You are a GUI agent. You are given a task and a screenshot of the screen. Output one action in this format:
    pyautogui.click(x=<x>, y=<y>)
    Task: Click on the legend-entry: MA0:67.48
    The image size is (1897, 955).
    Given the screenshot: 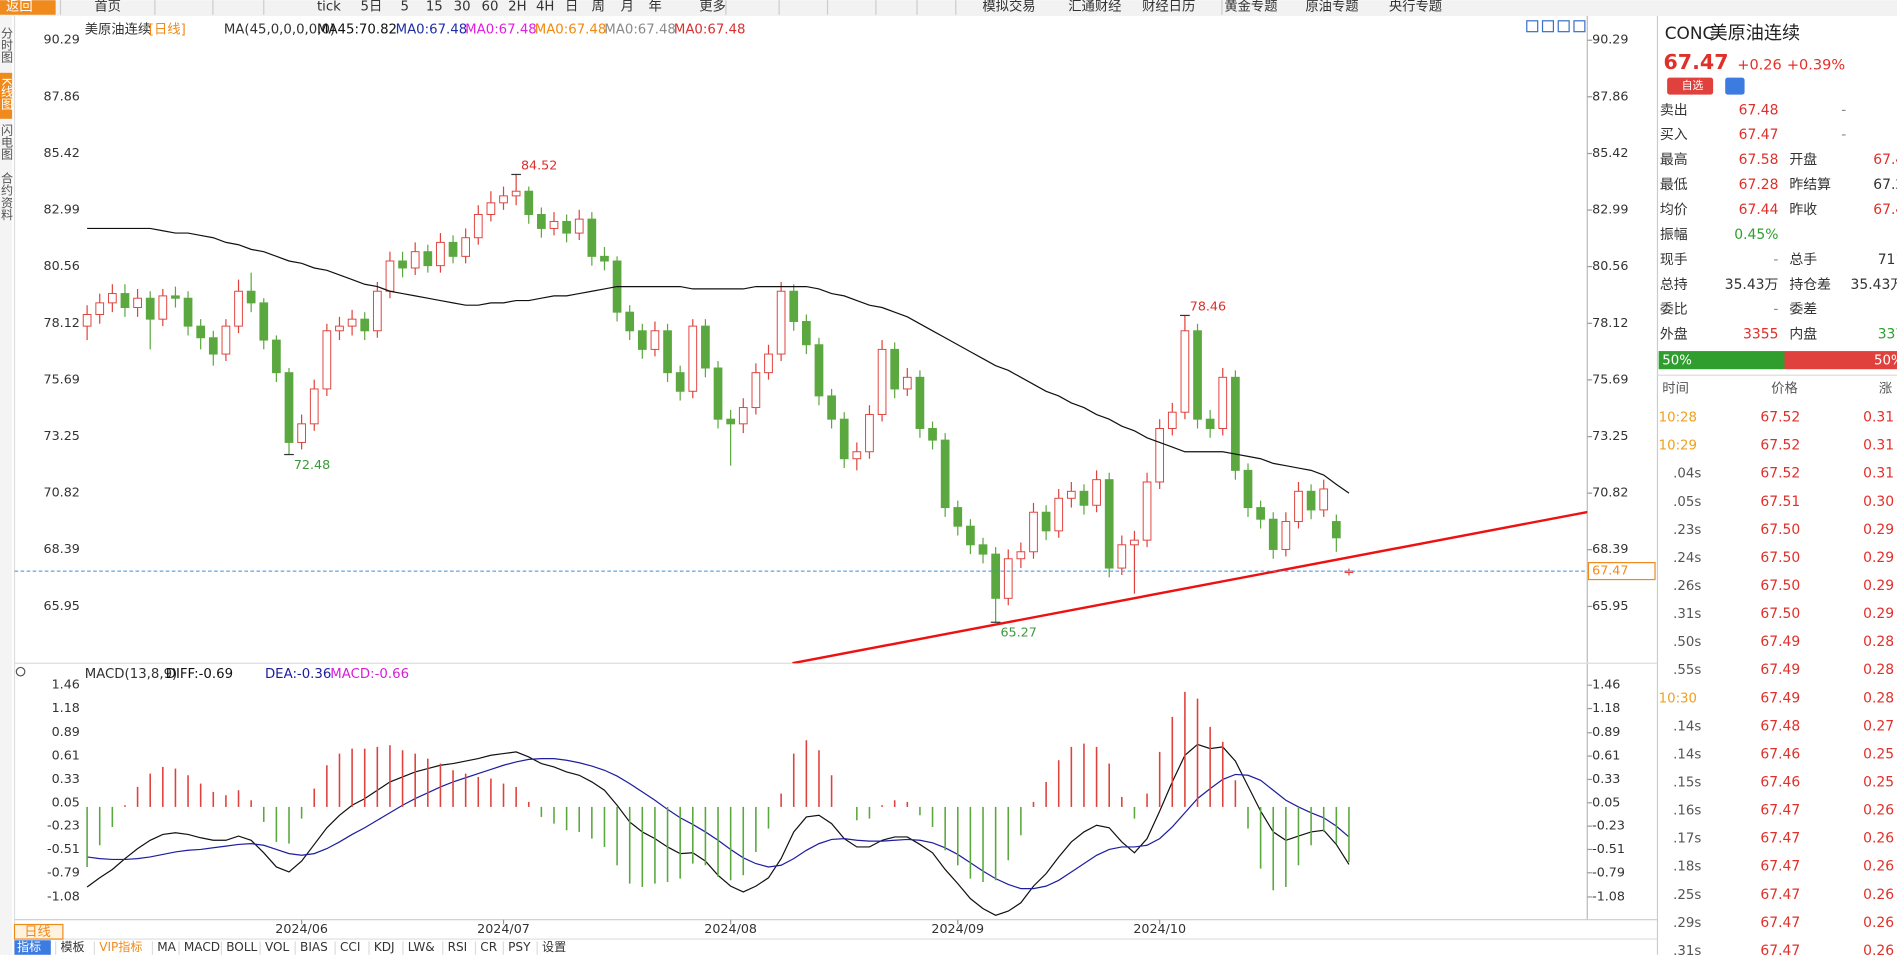 What is the action you would take?
    pyautogui.click(x=501, y=29)
    